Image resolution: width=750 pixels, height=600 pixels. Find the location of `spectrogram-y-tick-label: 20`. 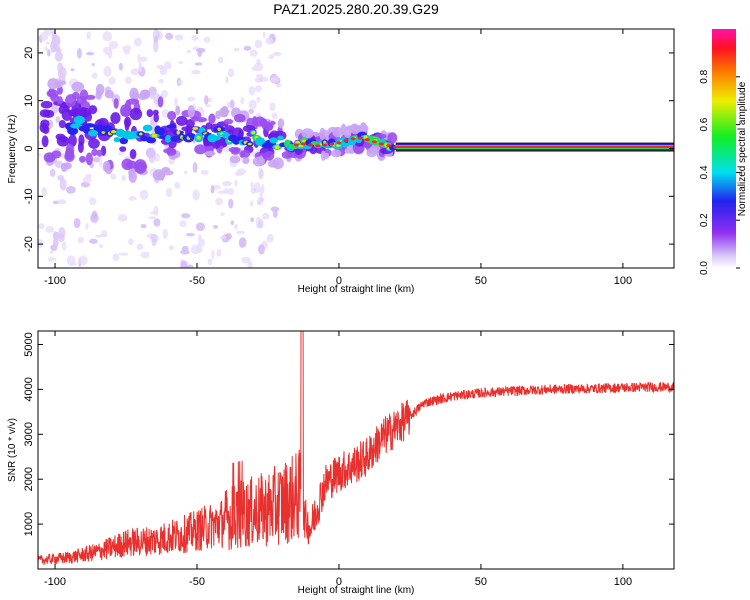

spectrogram-y-tick-label: 20 is located at coordinates (29, 53).